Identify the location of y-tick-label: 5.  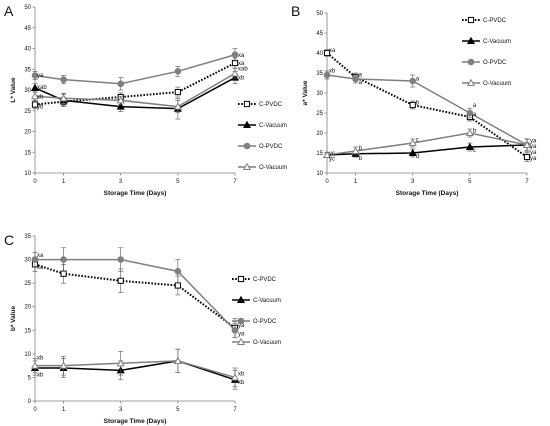
(30, 378).